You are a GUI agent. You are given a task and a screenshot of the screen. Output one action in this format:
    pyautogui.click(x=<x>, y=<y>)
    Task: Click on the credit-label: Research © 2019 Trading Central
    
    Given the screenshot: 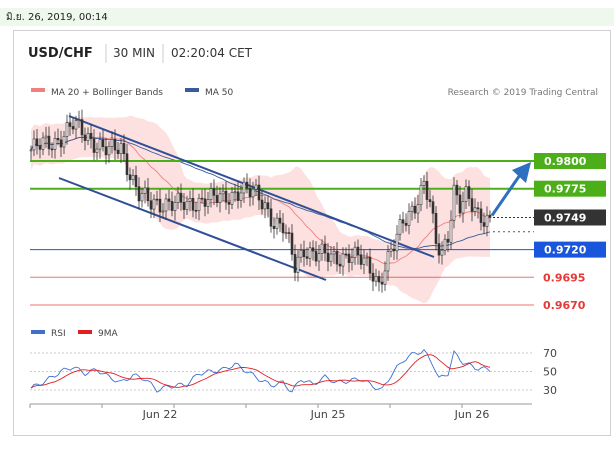 What is the action you would take?
    pyautogui.click(x=523, y=93)
    